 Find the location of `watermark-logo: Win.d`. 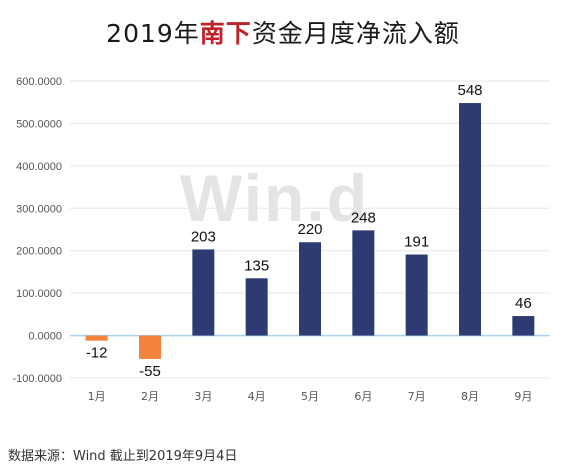

watermark-logo: Win.d is located at coordinates (275, 198).